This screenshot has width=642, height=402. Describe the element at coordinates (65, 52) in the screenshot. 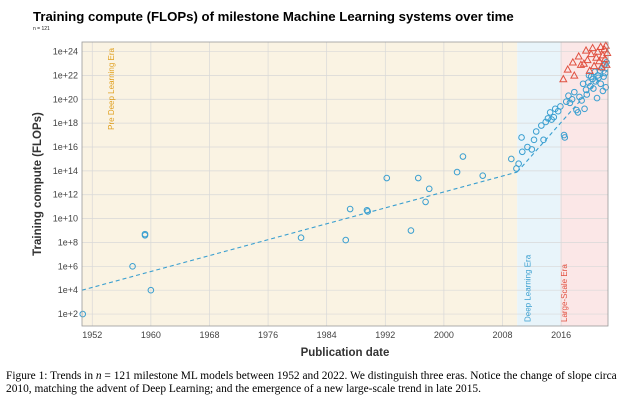

I see `y-tick-label: 1e+24` at that location.